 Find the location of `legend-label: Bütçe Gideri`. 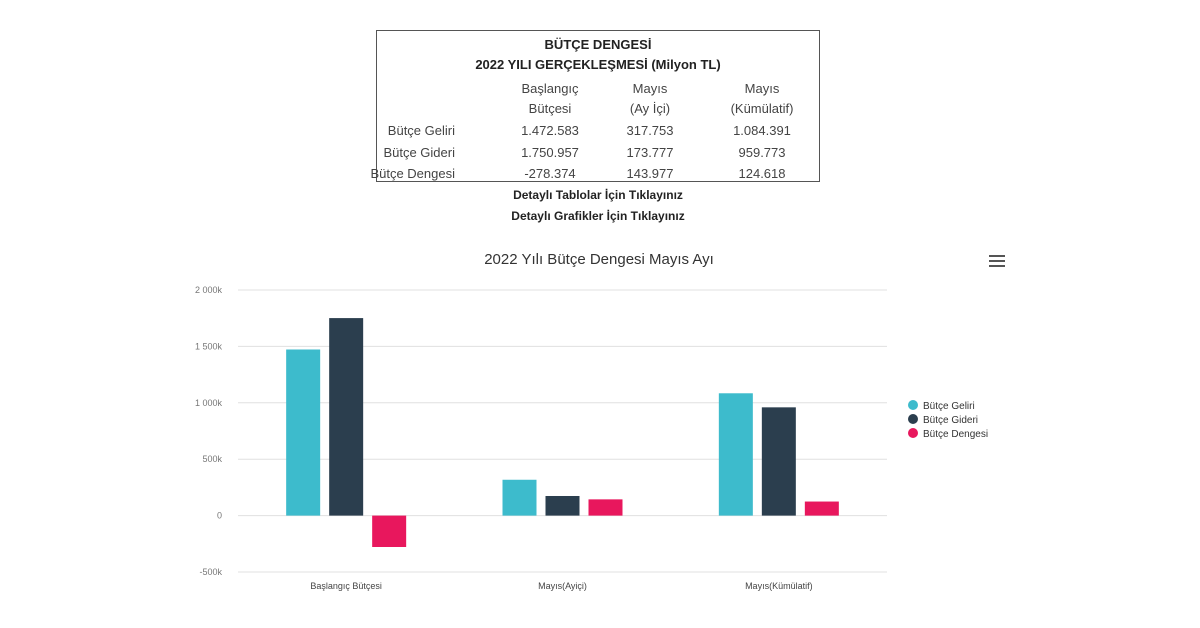

legend-label: Bütçe Gideri is located at coordinates (950, 420).